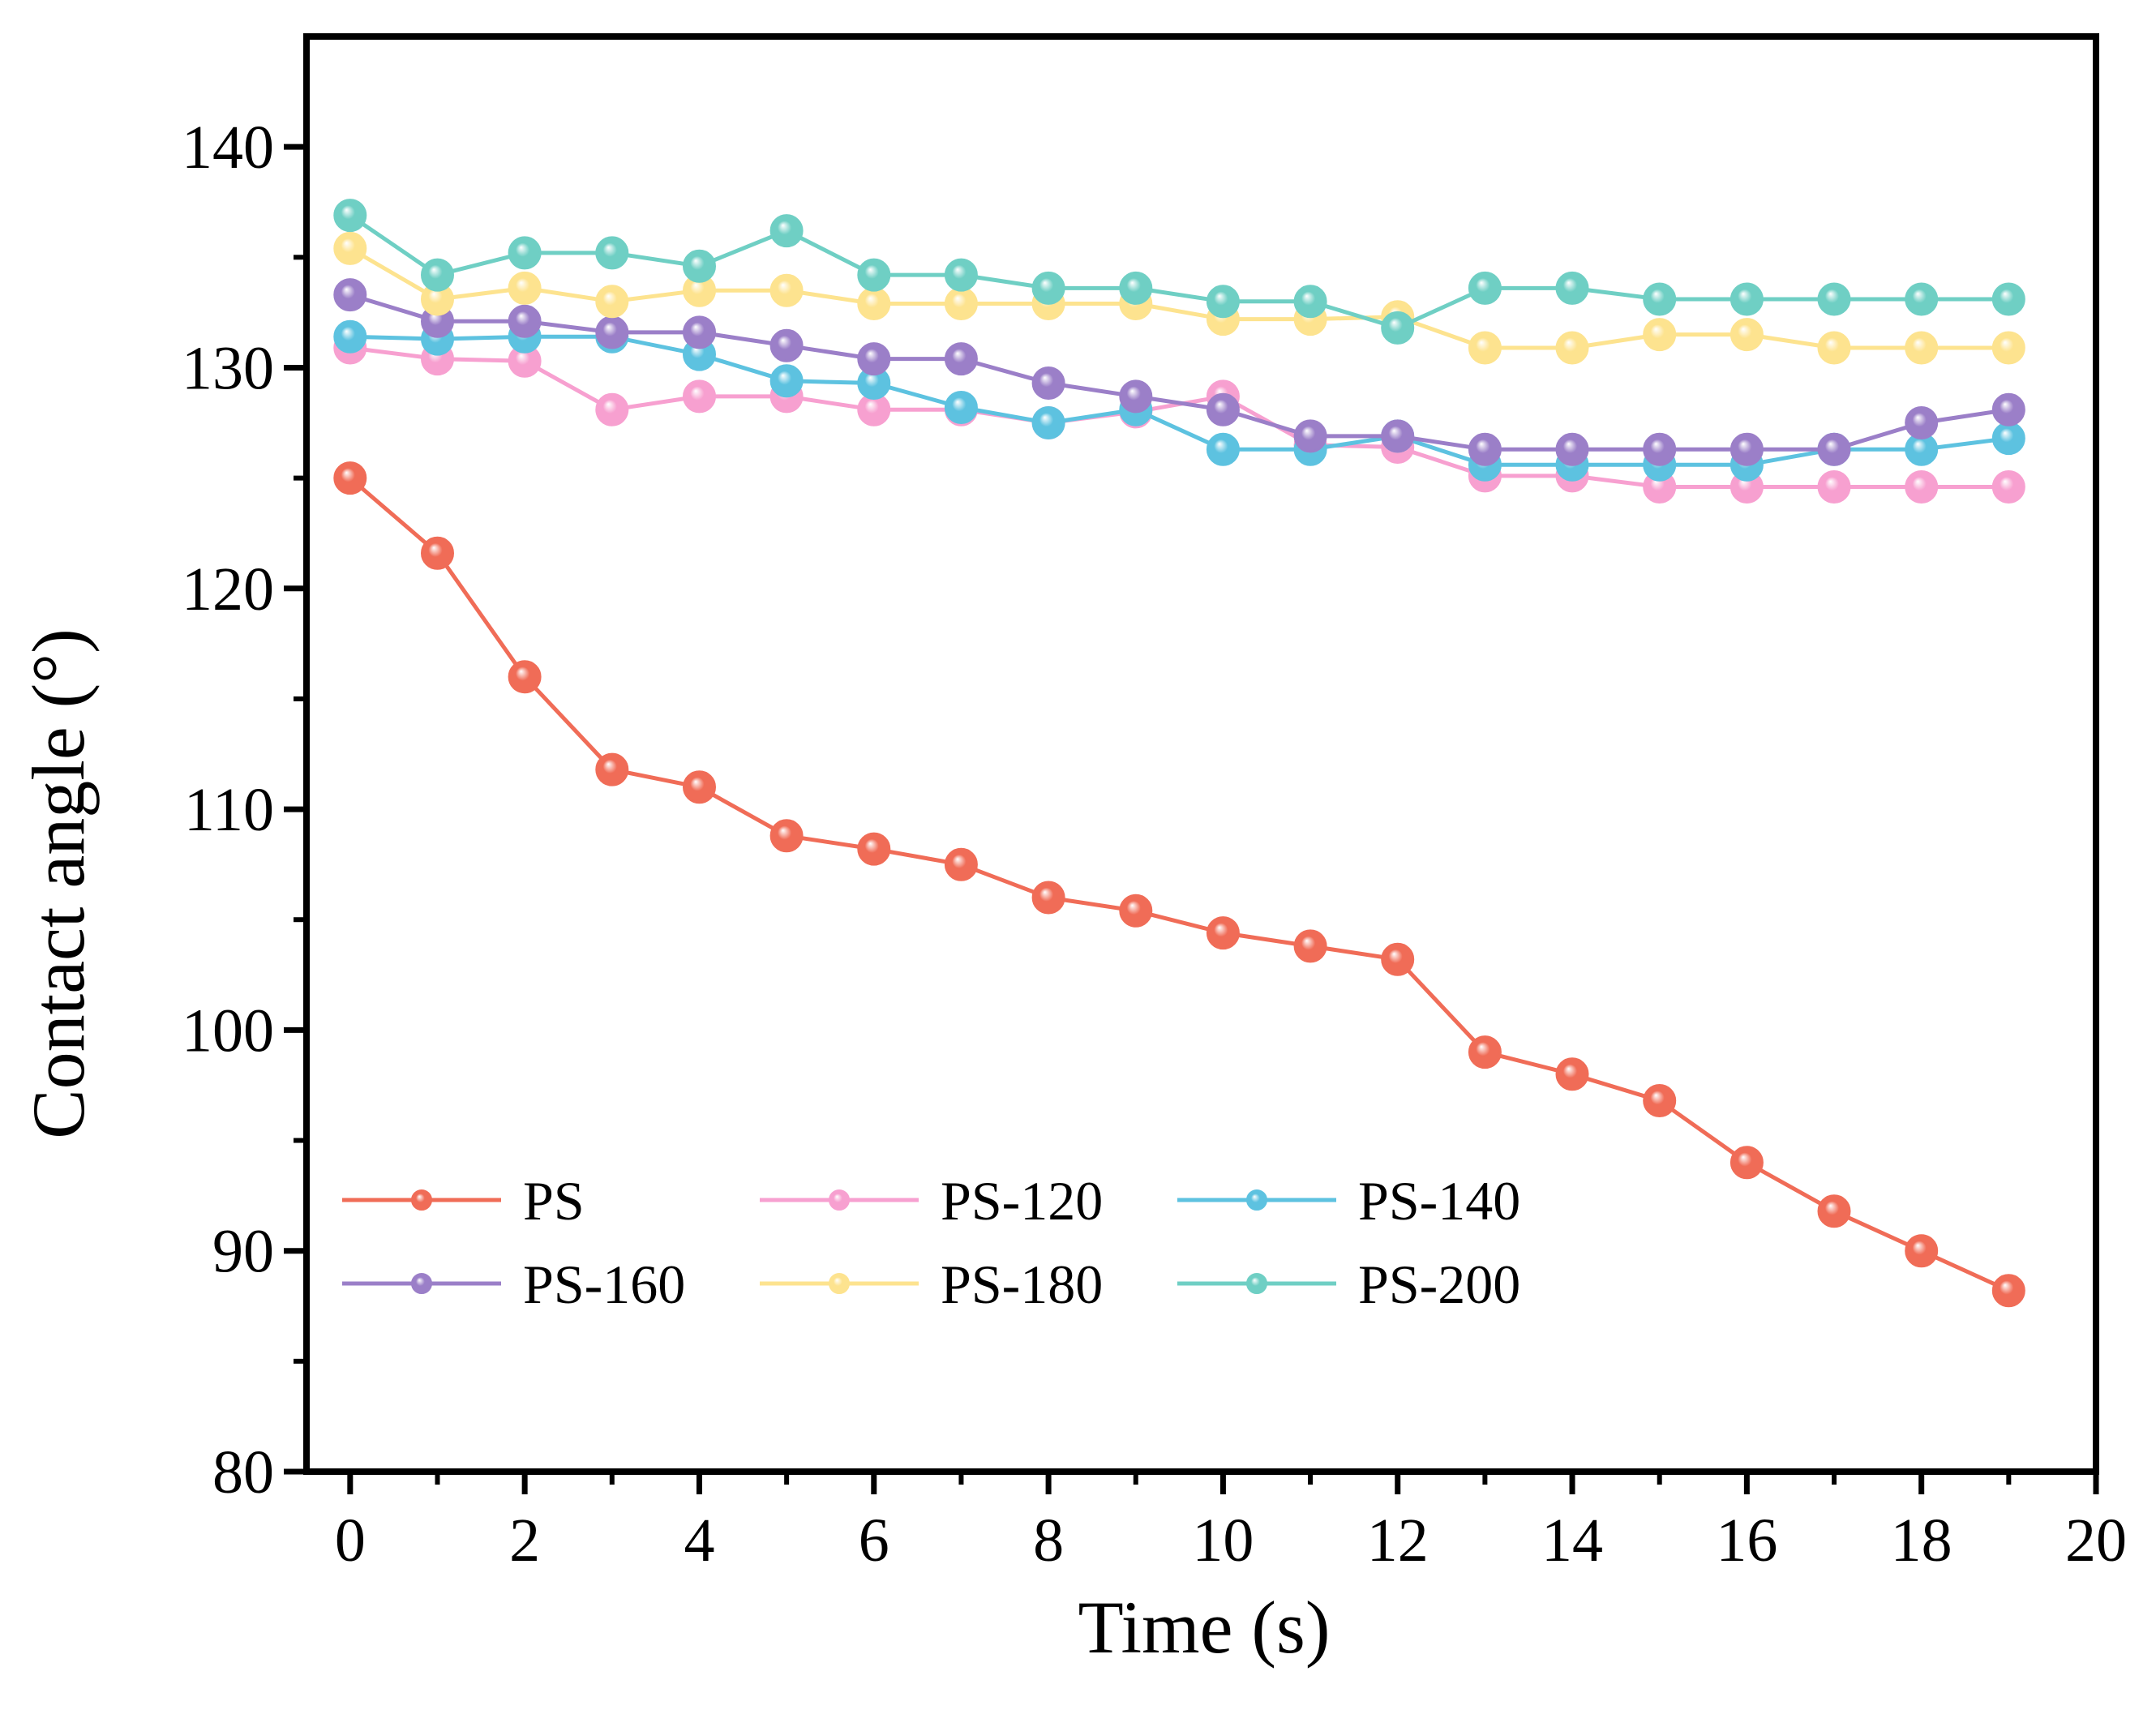 The height and width of the screenshot is (1710, 2156). Describe the element at coordinates (1022, 1201) in the screenshot. I see `legend-label: PS-120` at that location.